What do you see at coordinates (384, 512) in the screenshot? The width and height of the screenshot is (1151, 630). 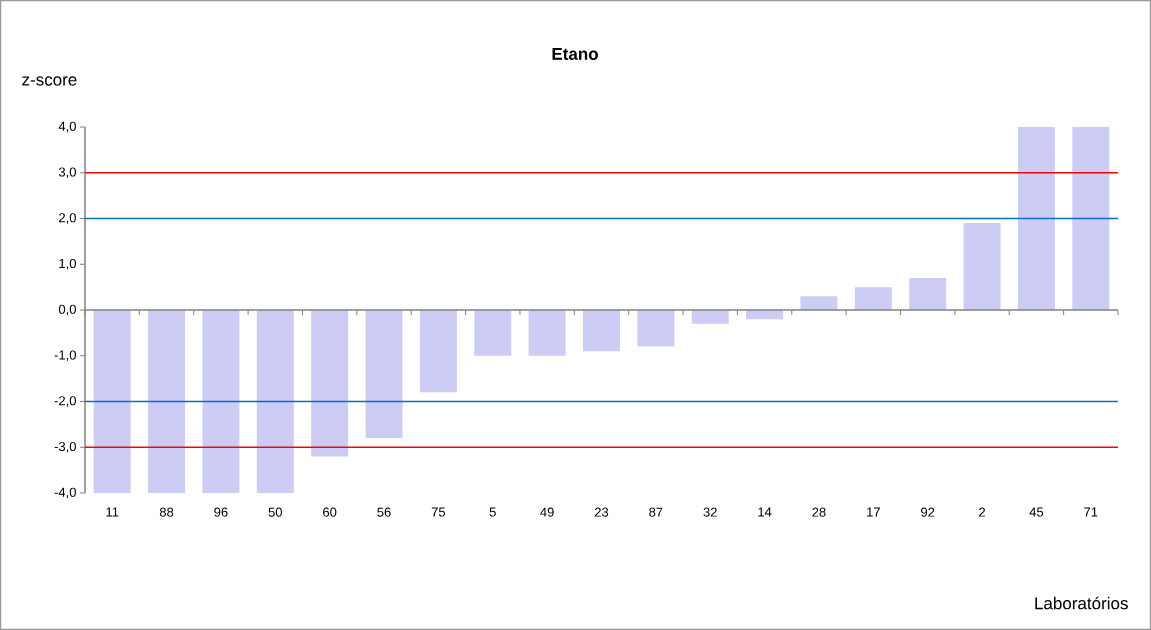 I see `x-tick-label: 56` at bounding box center [384, 512].